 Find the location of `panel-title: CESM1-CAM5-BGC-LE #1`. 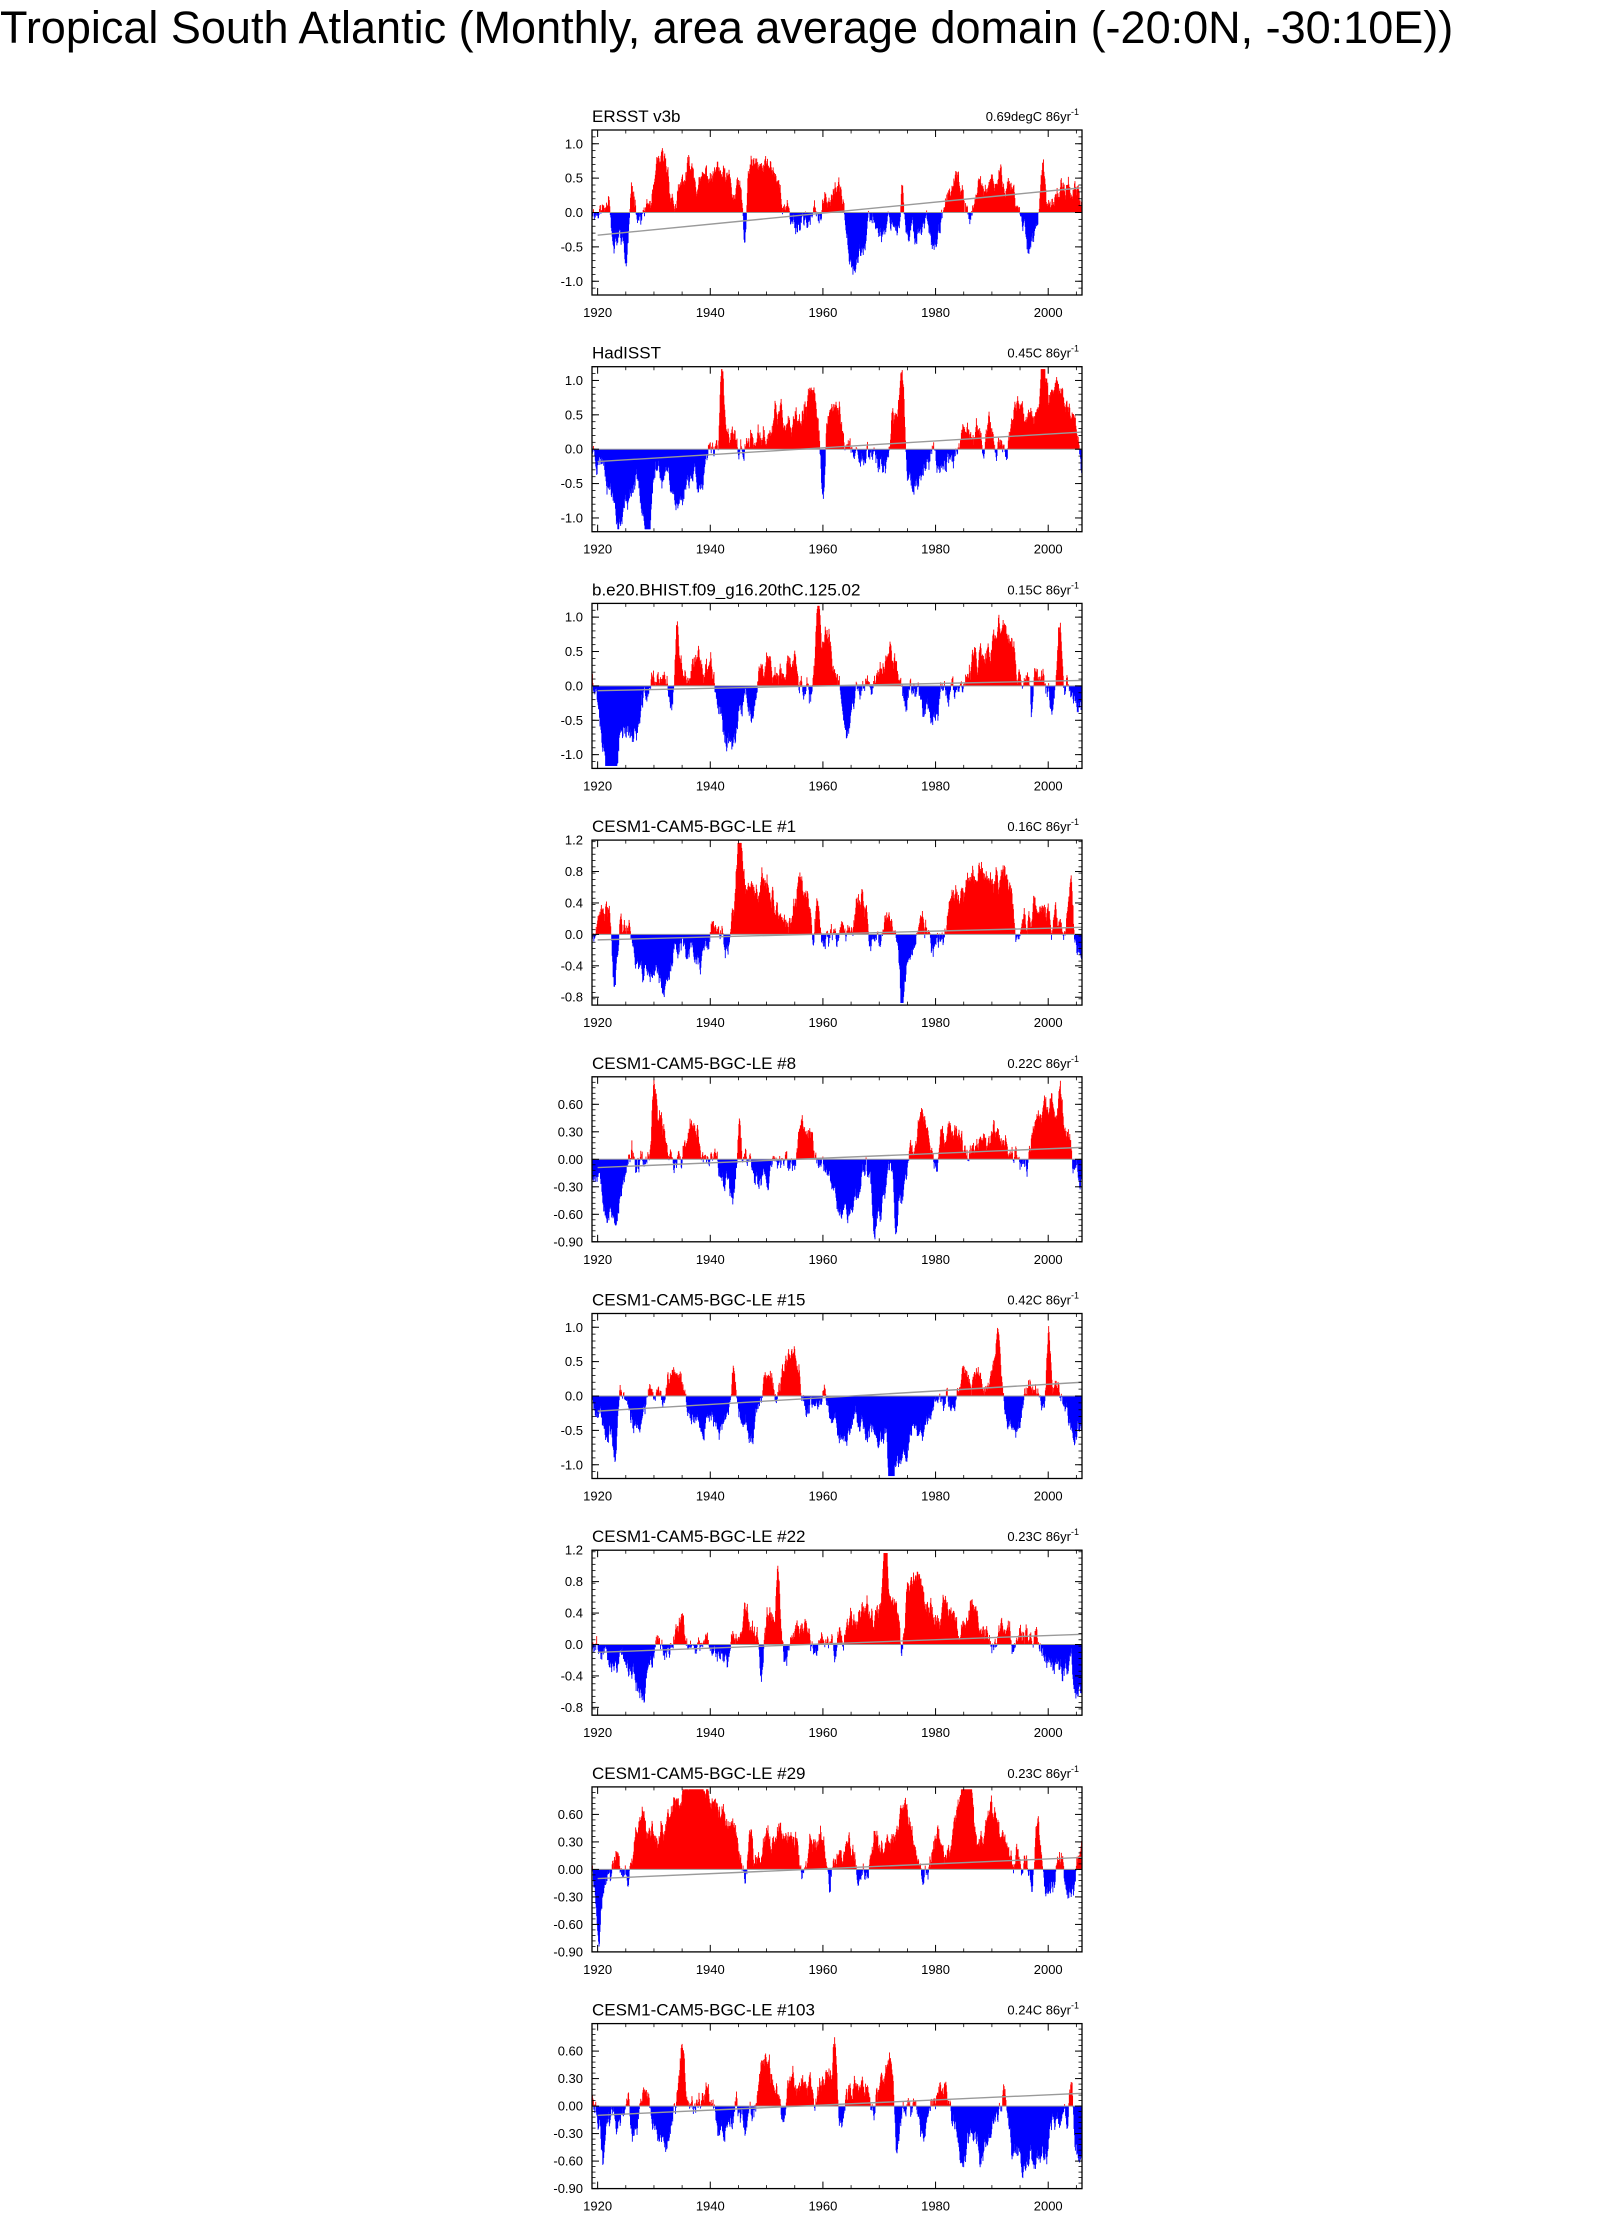

panel-title: CESM1-CAM5-BGC-LE #1 is located at coordinates (694, 826).